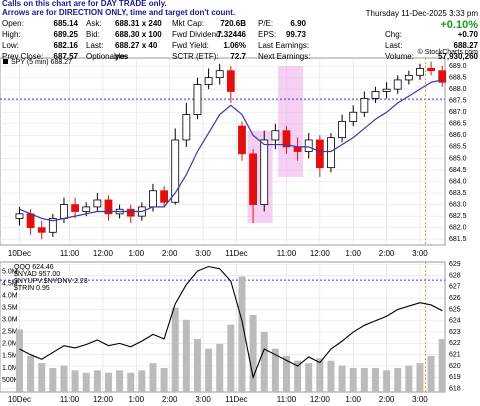 The height and width of the screenshot is (406, 480). I want to click on legend-entry: $TRIN 0.95, so click(32, 288).